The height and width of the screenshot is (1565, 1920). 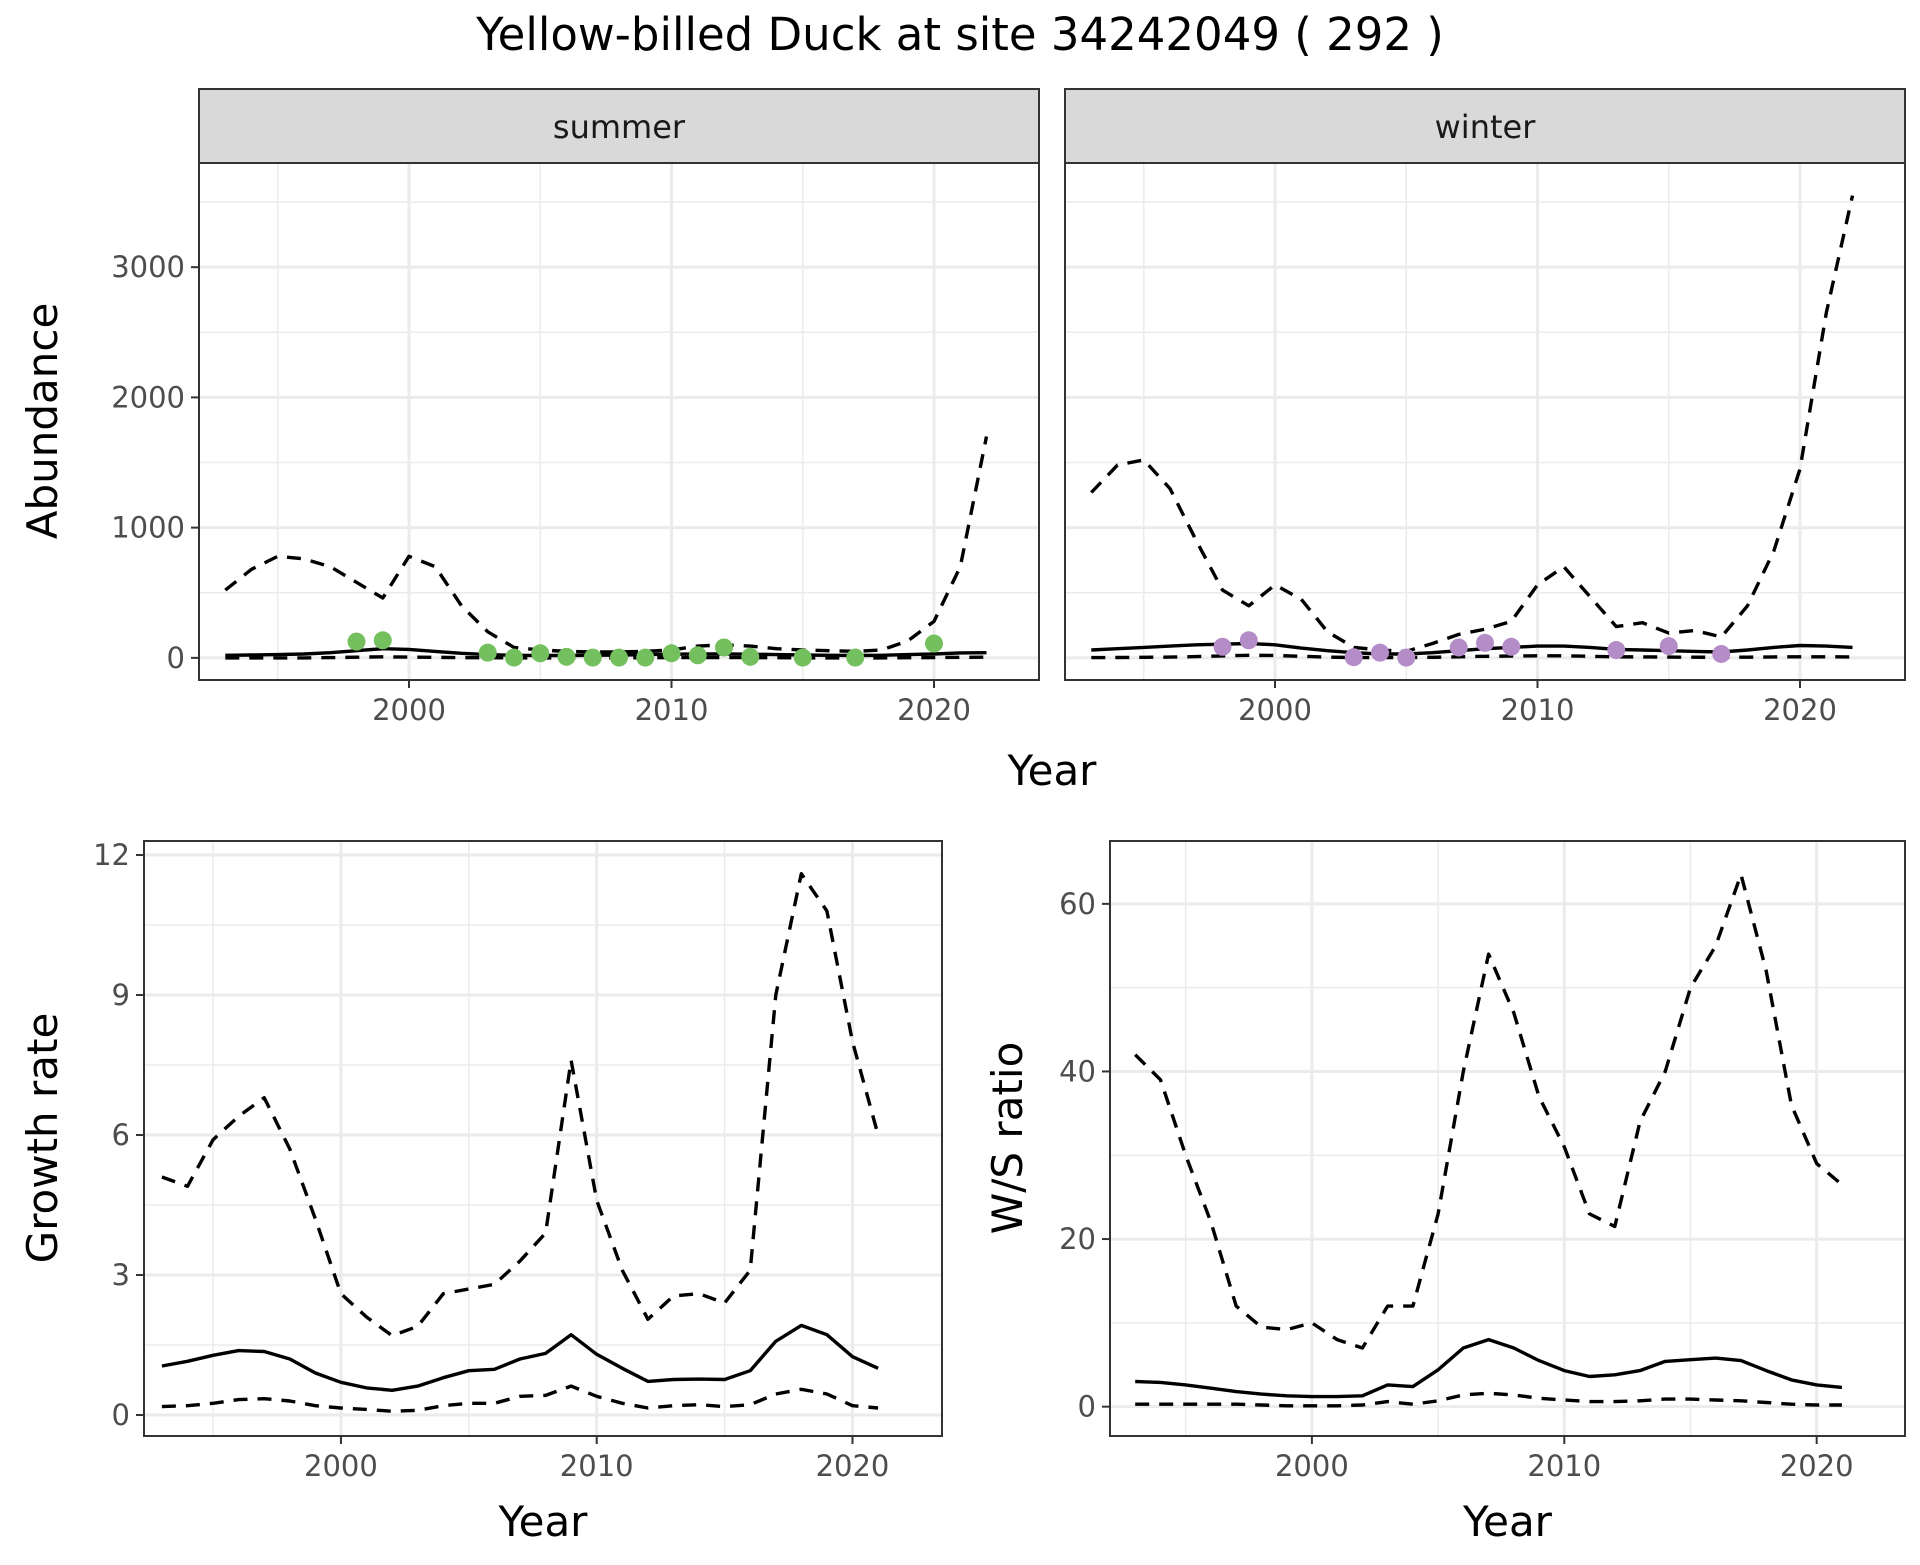 I want to click on y-tick-label: 3000, so click(x=148, y=267).